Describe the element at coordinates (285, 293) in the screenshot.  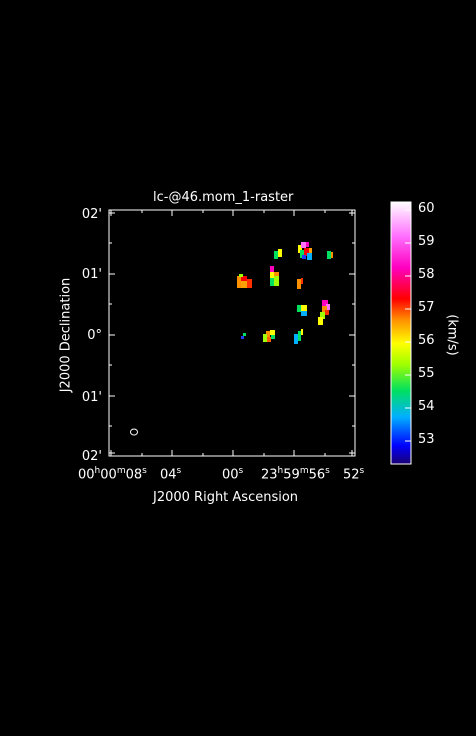
I see `emission-clumps` at that location.